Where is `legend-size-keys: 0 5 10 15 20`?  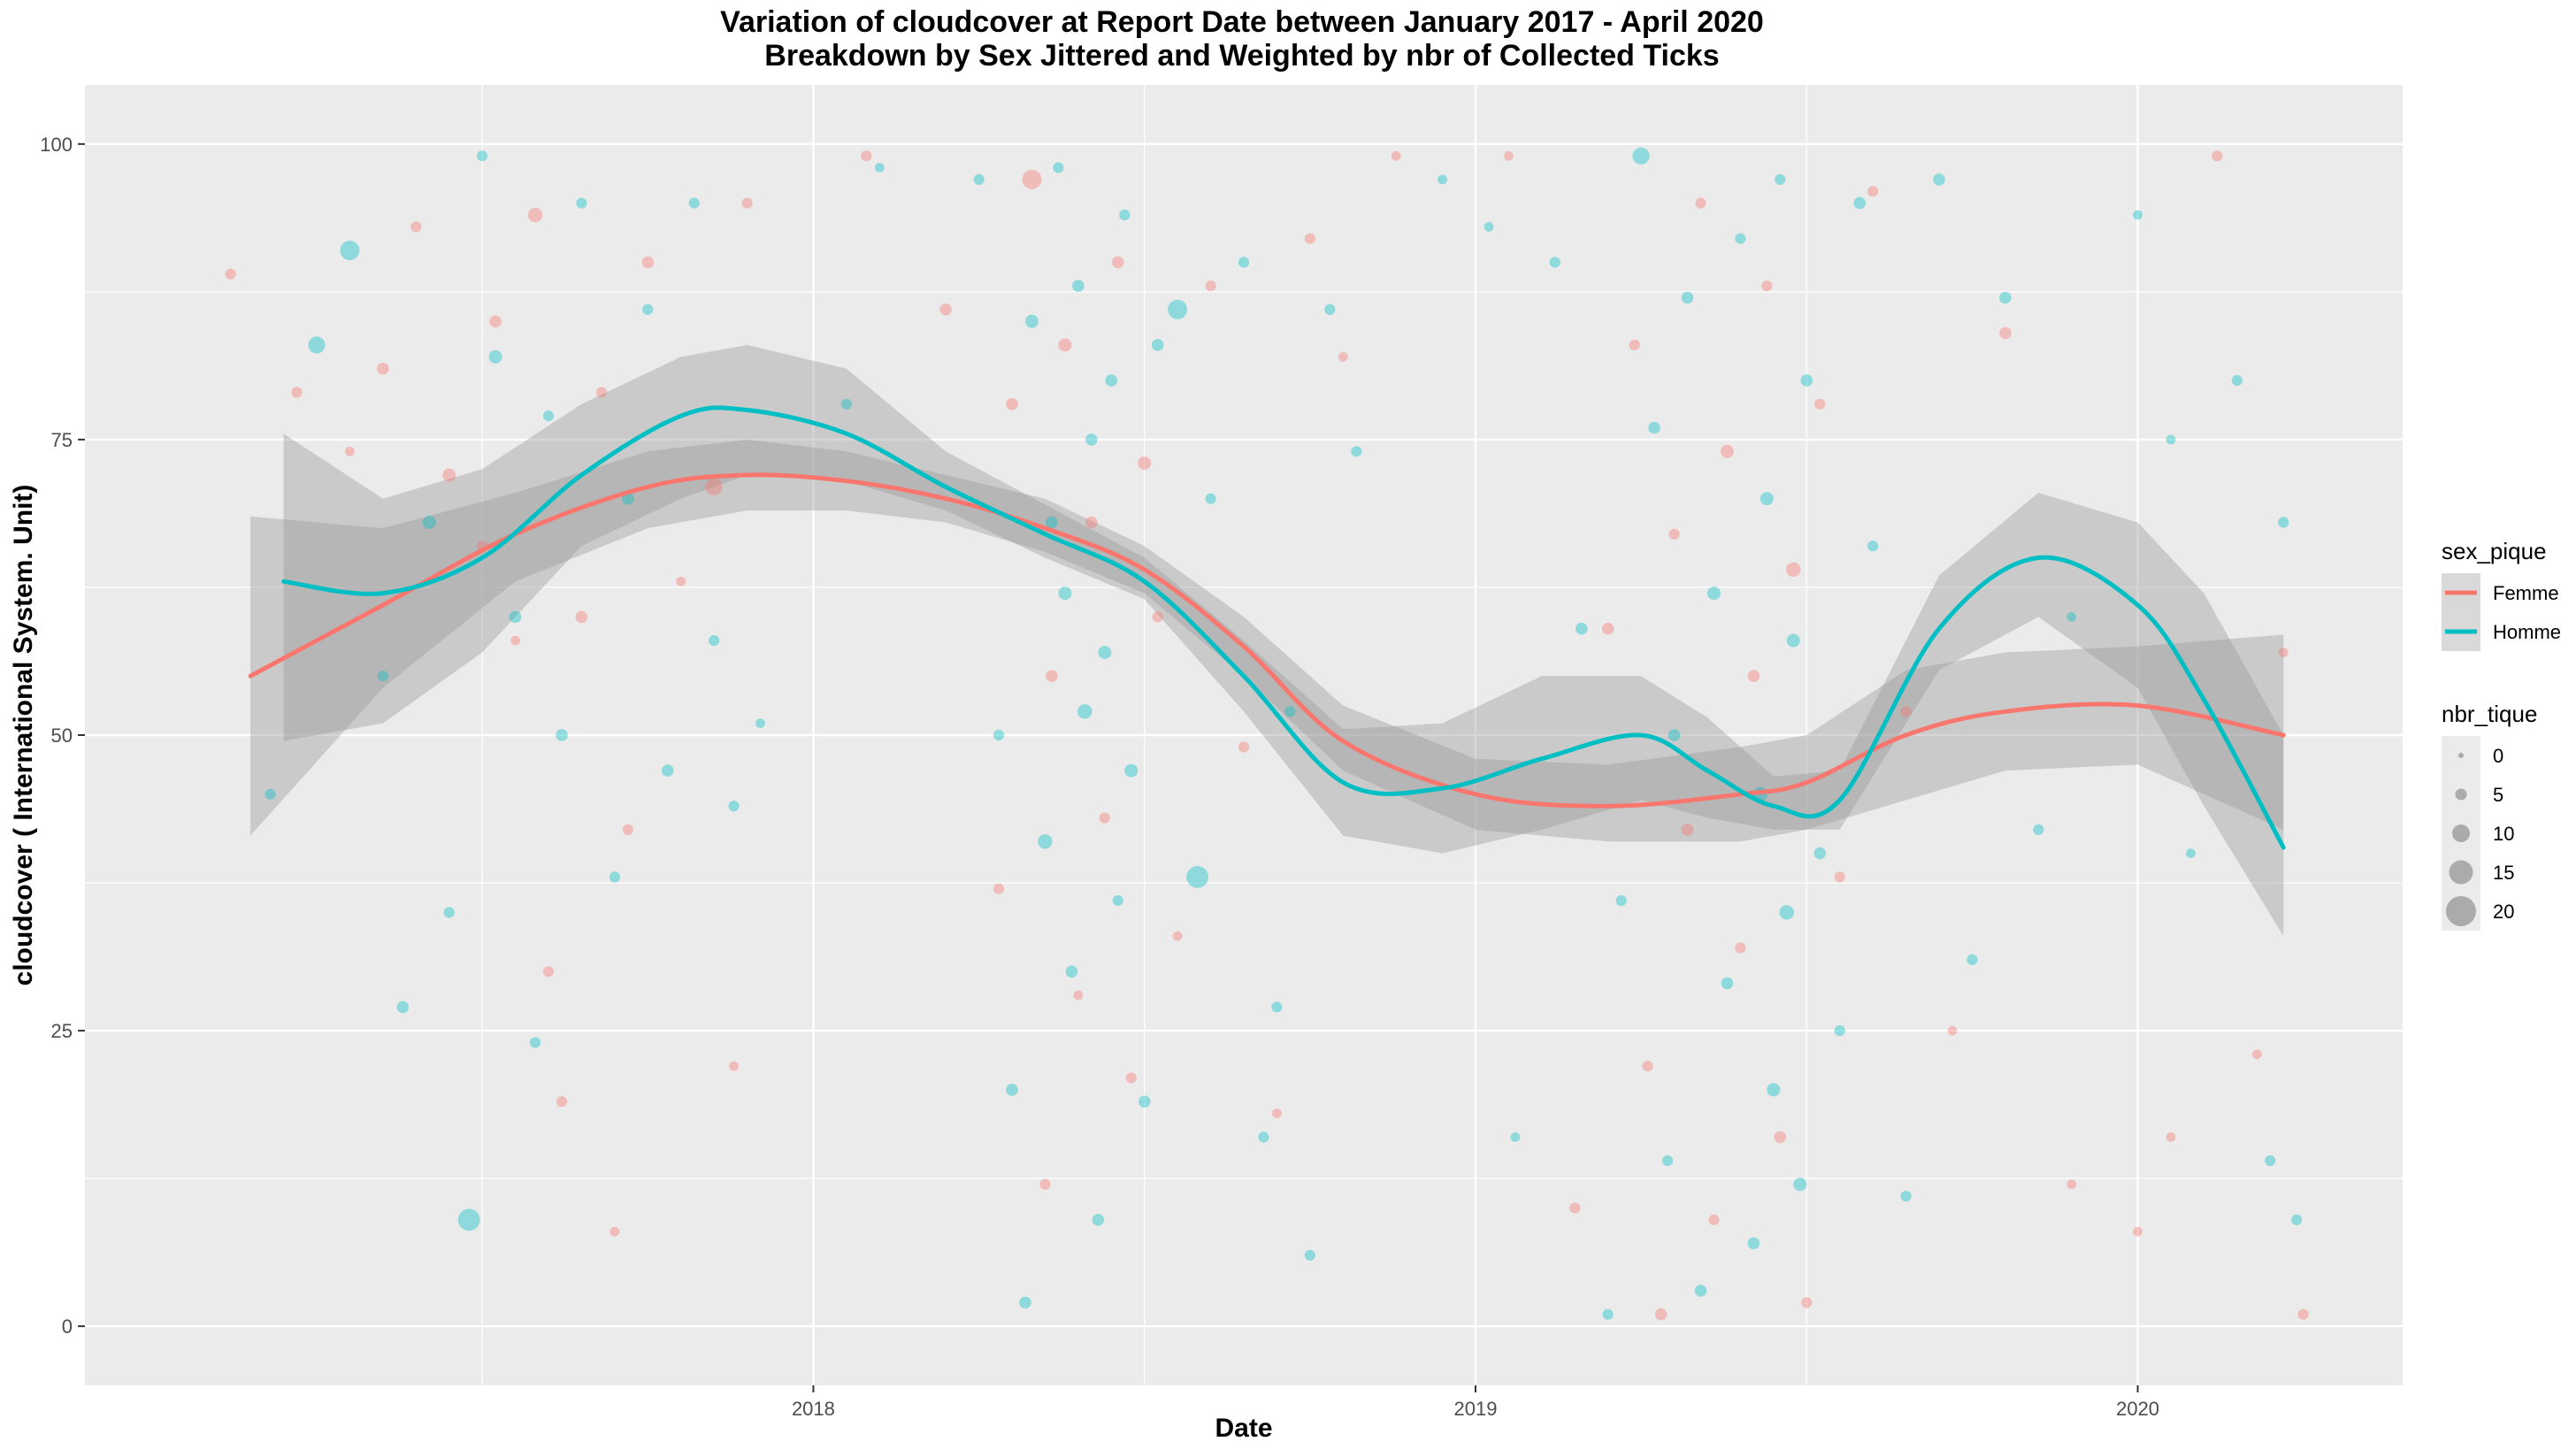
legend-size-keys: 0 5 10 15 20 is located at coordinates (2478, 833).